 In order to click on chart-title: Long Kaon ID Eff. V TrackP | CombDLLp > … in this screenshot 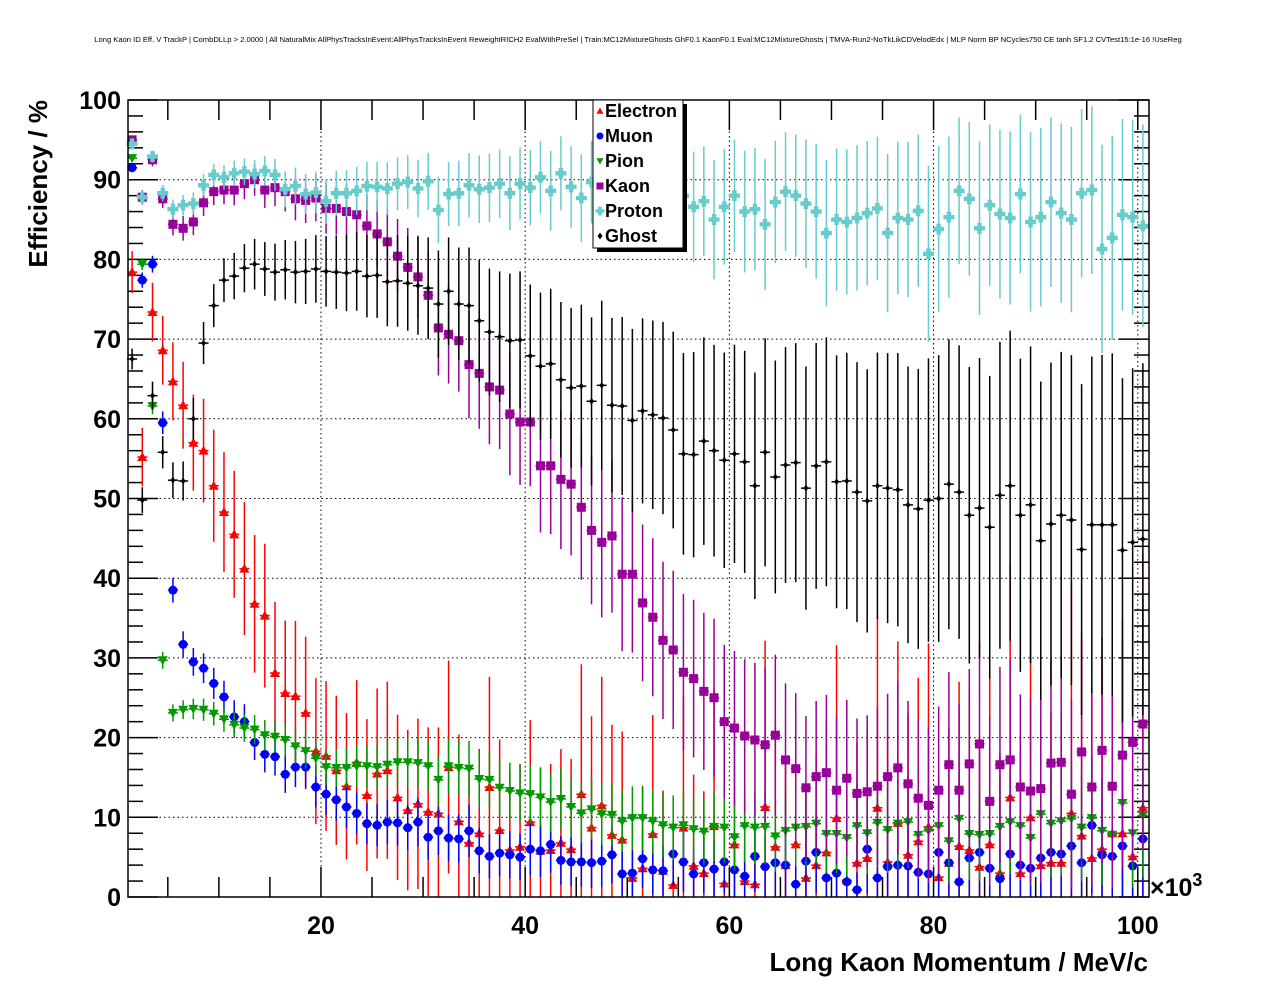, I will do `click(637, 39)`.